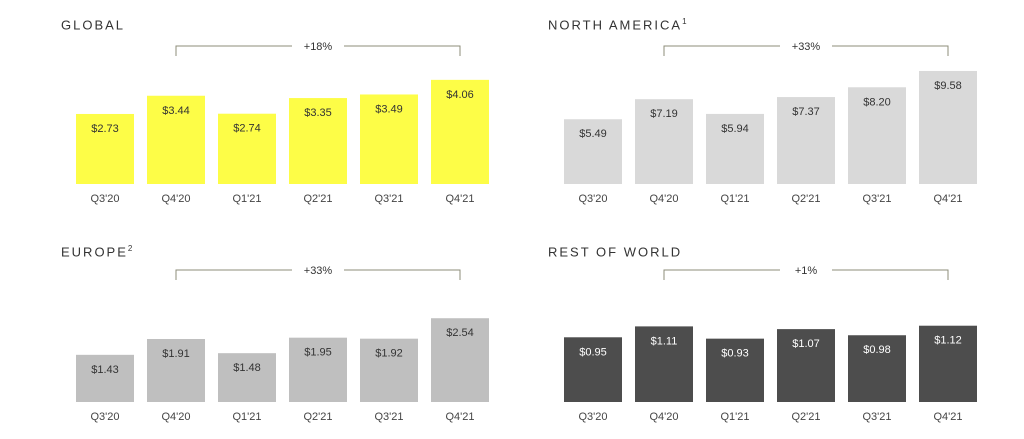 This screenshot has width=1024, height=439. I want to click on data-label: $7.19, so click(664, 114).